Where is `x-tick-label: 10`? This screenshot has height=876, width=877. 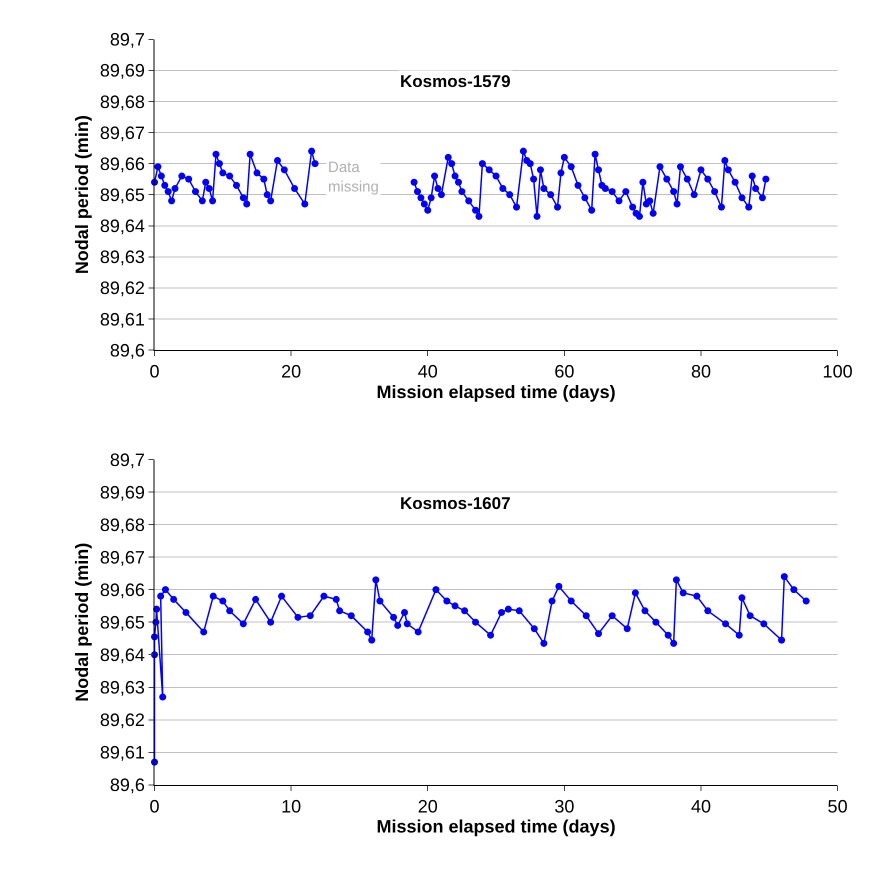 x-tick-label: 10 is located at coordinates (291, 806).